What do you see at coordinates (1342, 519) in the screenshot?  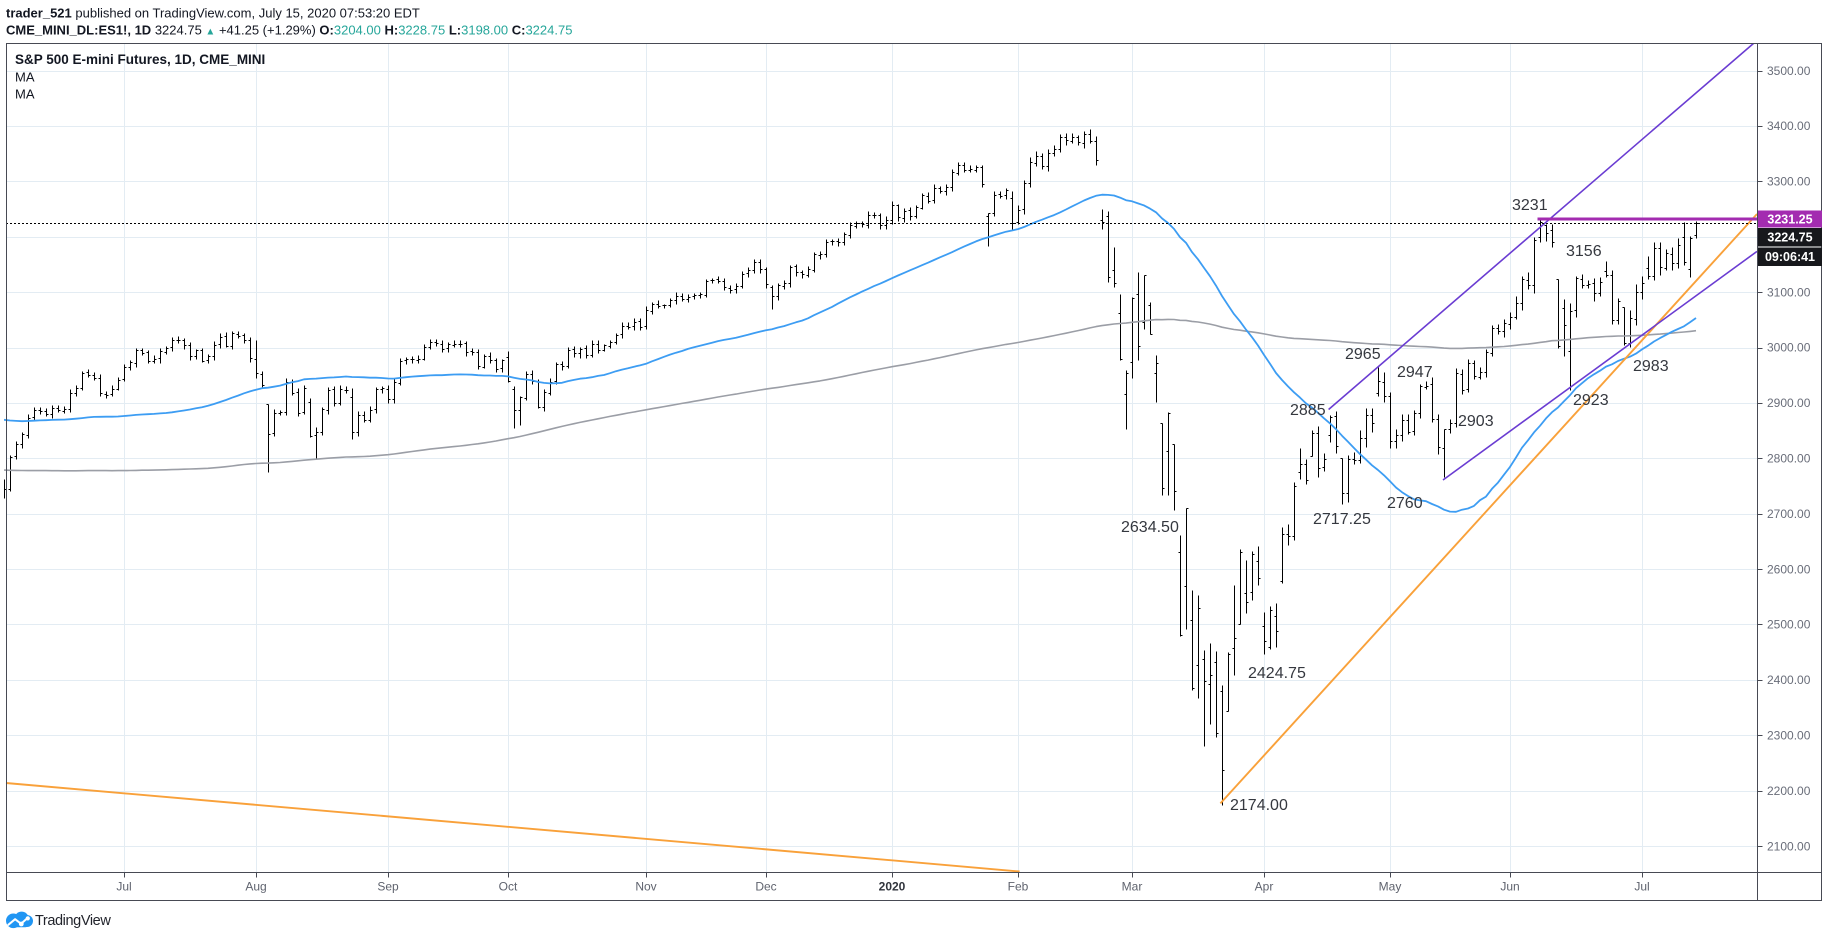 I see `svg-text: 2717.25` at bounding box center [1342, 519].